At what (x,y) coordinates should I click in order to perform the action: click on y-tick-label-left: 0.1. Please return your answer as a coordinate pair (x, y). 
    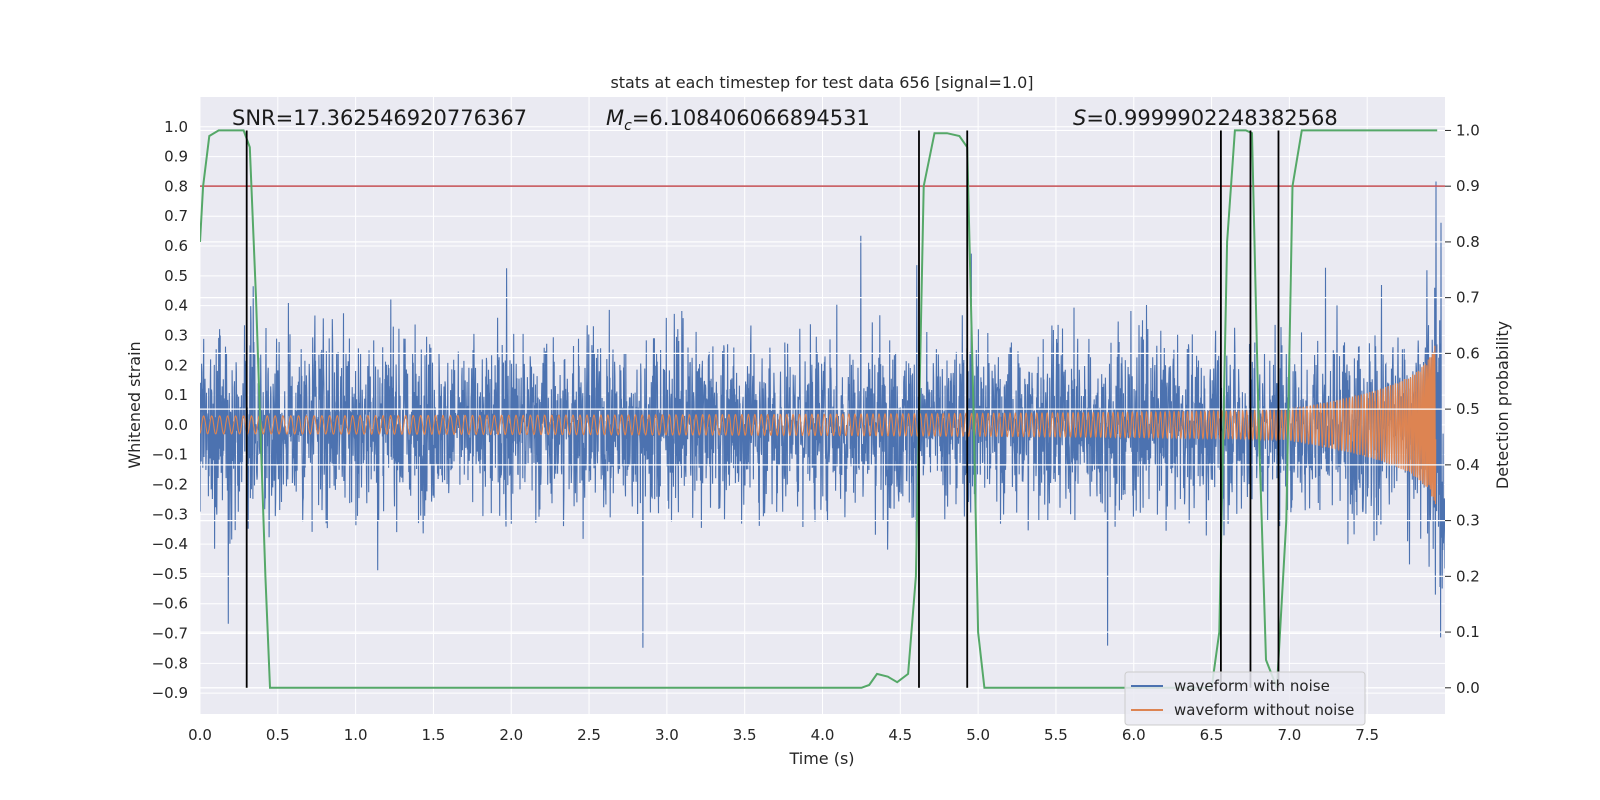
    Looking at the image, I should click on (176, 395).